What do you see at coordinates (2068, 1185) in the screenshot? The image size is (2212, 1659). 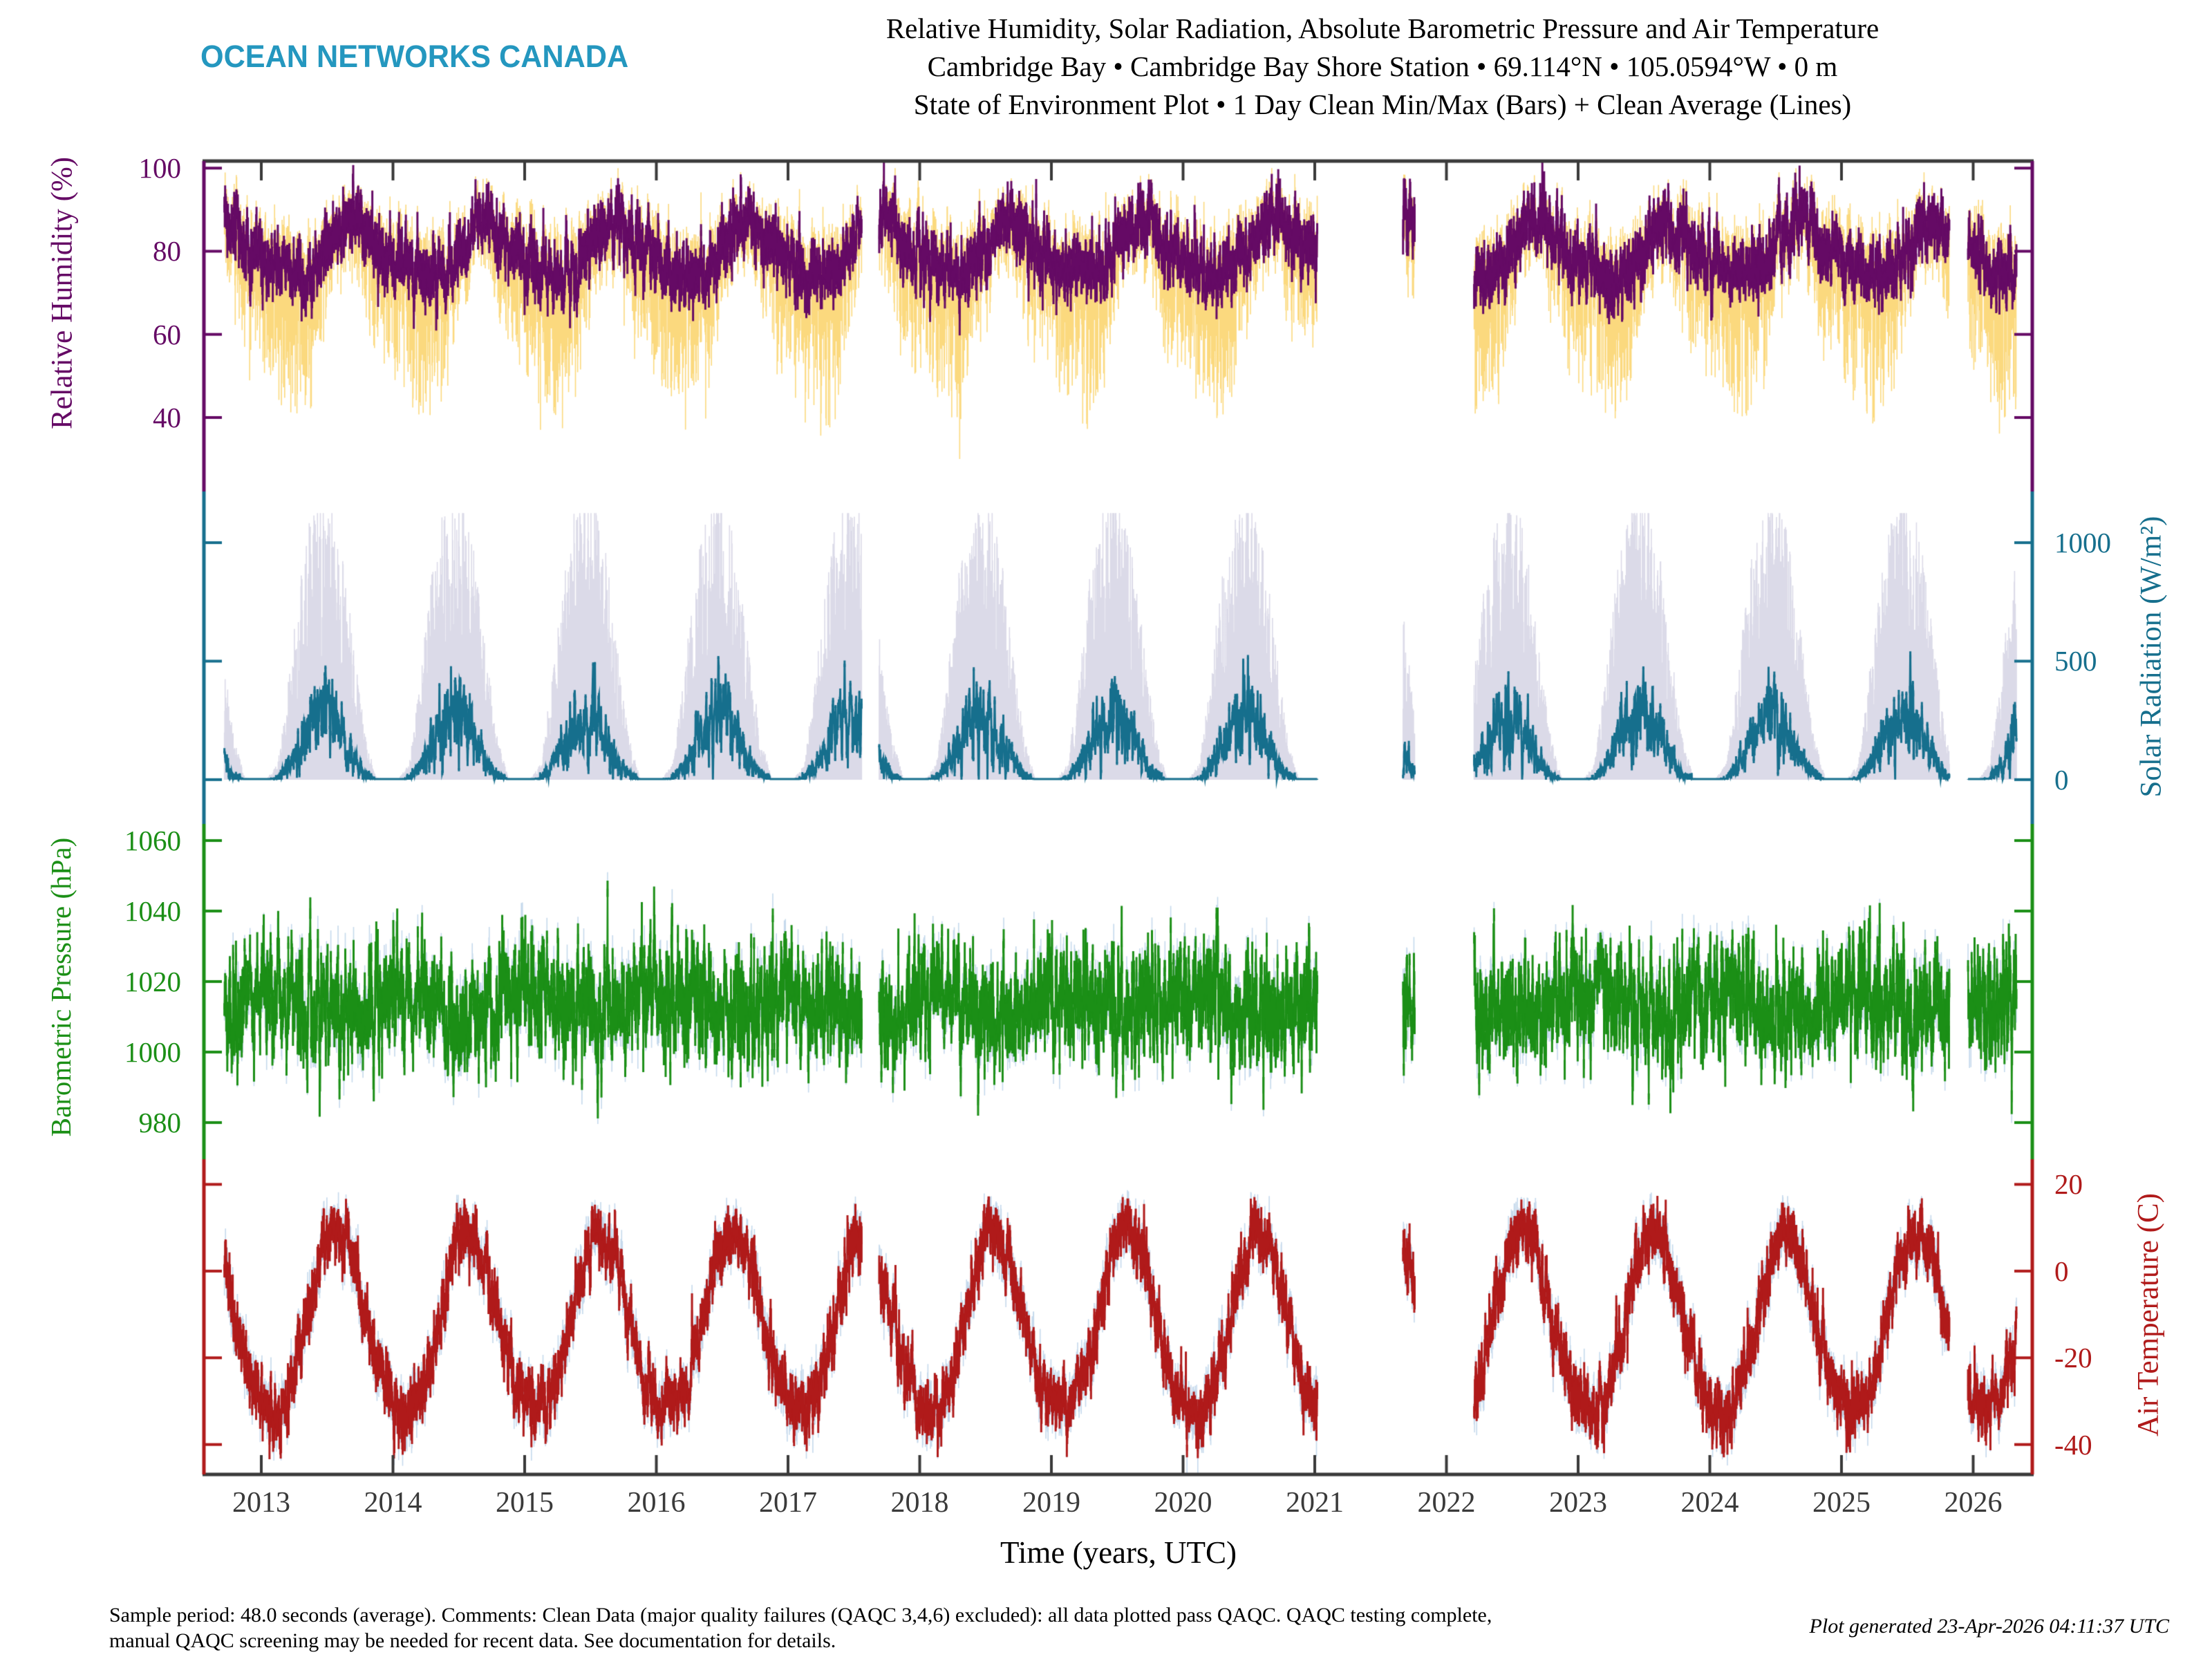 I see `temperature-tick-label: 20` at bounding box center [2068, 1185].